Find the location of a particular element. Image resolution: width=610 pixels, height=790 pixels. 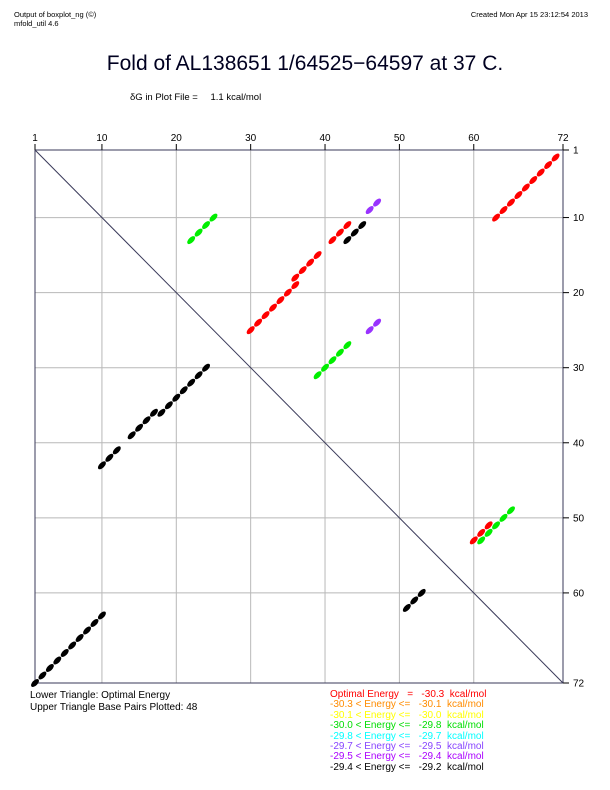

page-title: Fold of AL138651 1/64525−64597 at 37 C. is located at coordinates (305, 63).